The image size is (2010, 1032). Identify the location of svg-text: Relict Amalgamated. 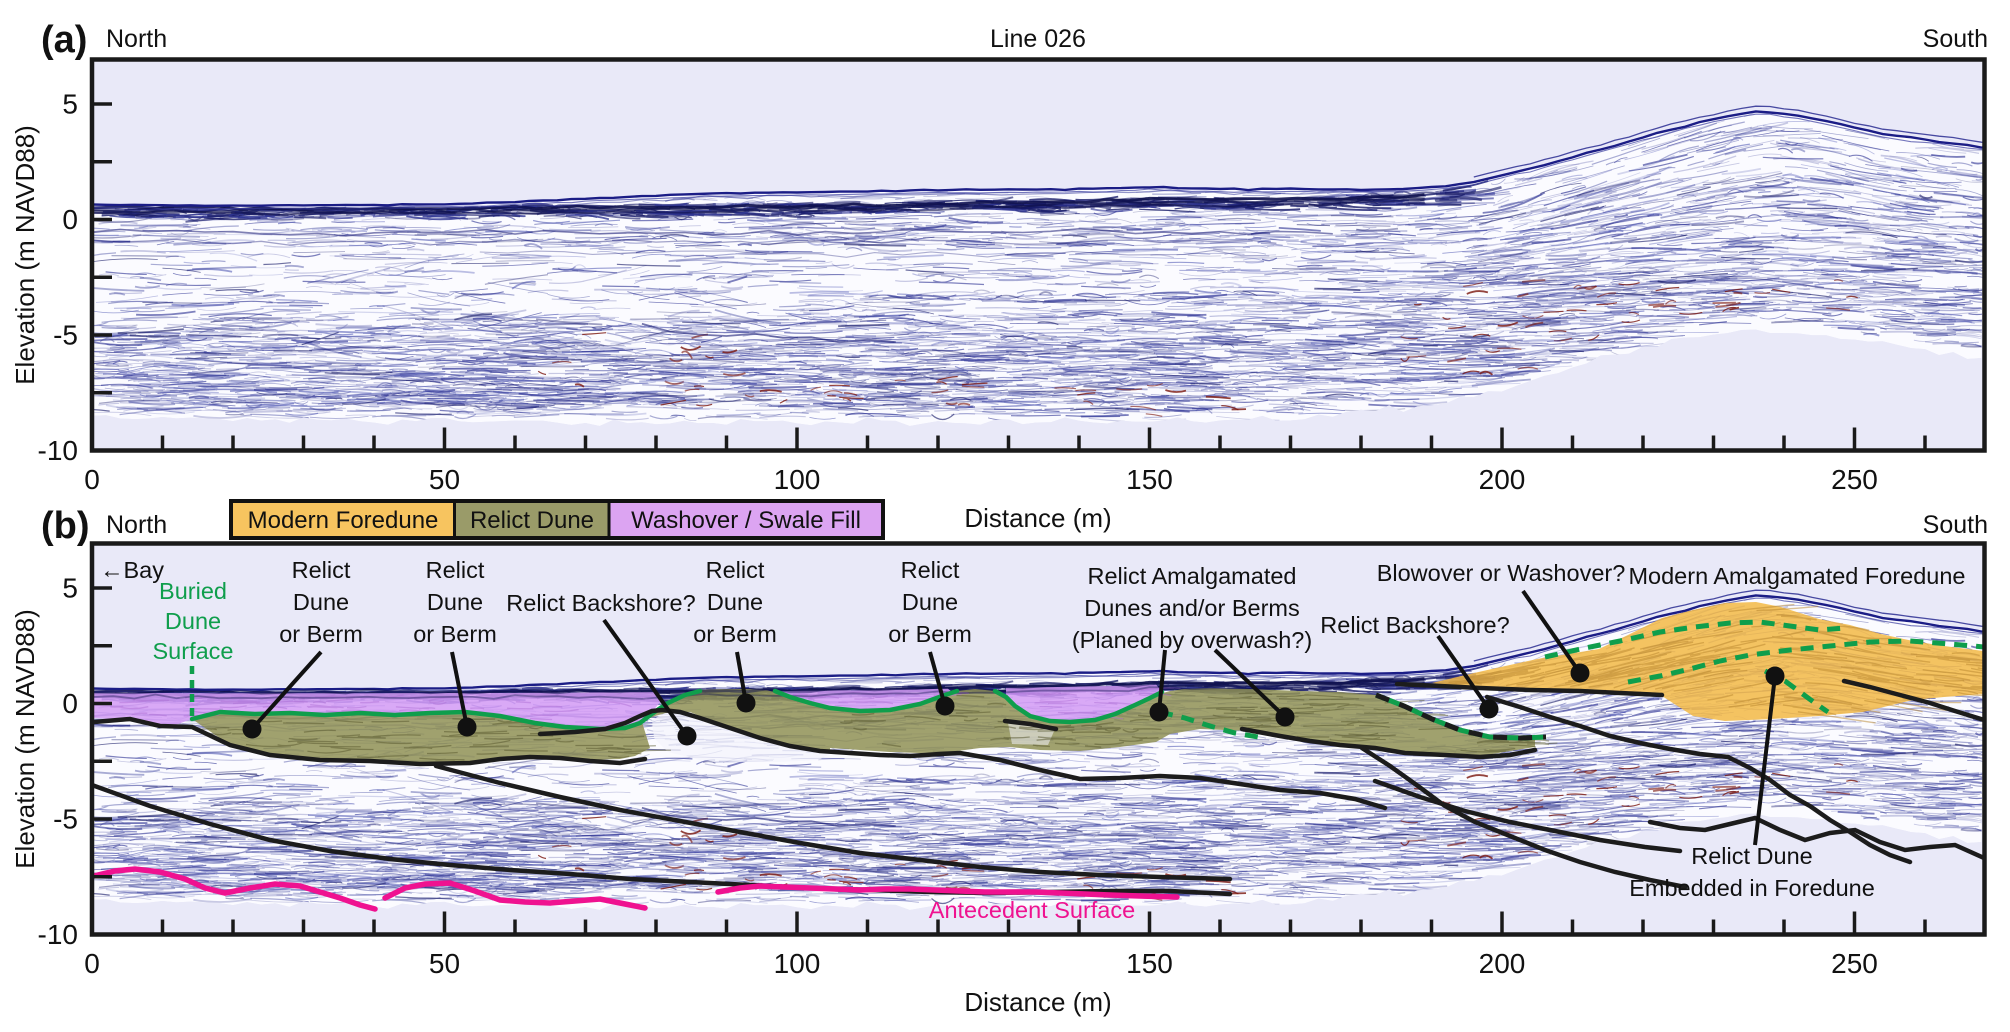
(1192, 576).